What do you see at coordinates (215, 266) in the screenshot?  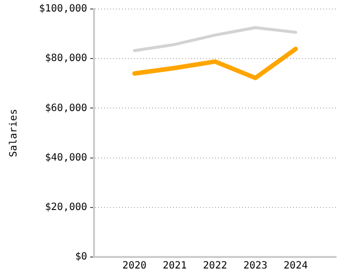 I see `x-tick-label: 2022` at bounding box center [215, 266].